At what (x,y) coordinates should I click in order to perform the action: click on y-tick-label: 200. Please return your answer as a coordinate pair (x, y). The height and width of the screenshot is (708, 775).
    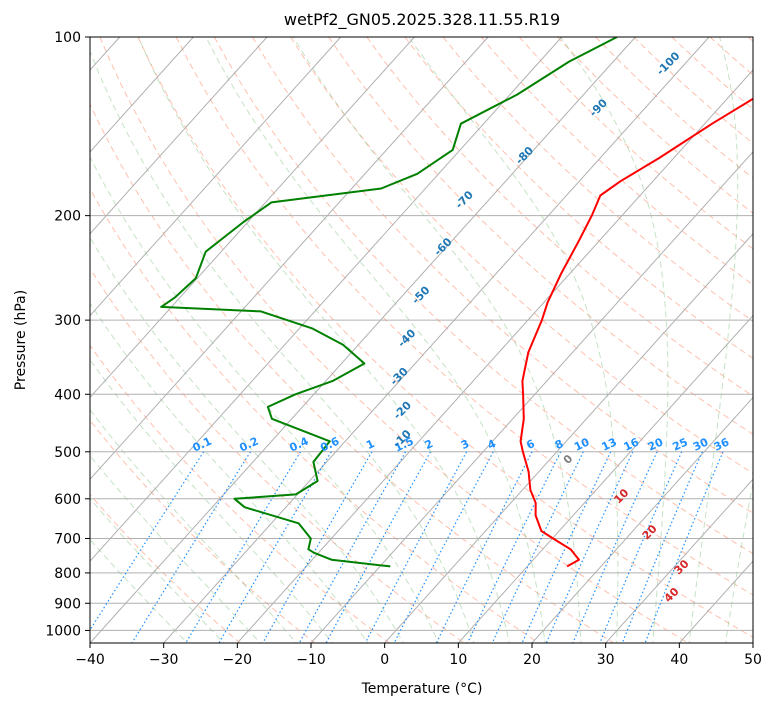
    Looking at the image, I should click on (67, 217).